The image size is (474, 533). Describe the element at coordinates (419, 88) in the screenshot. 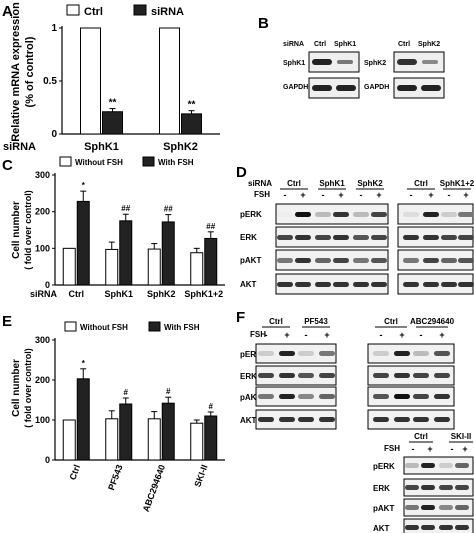

I see `blot-b2-gapdh` at that location.